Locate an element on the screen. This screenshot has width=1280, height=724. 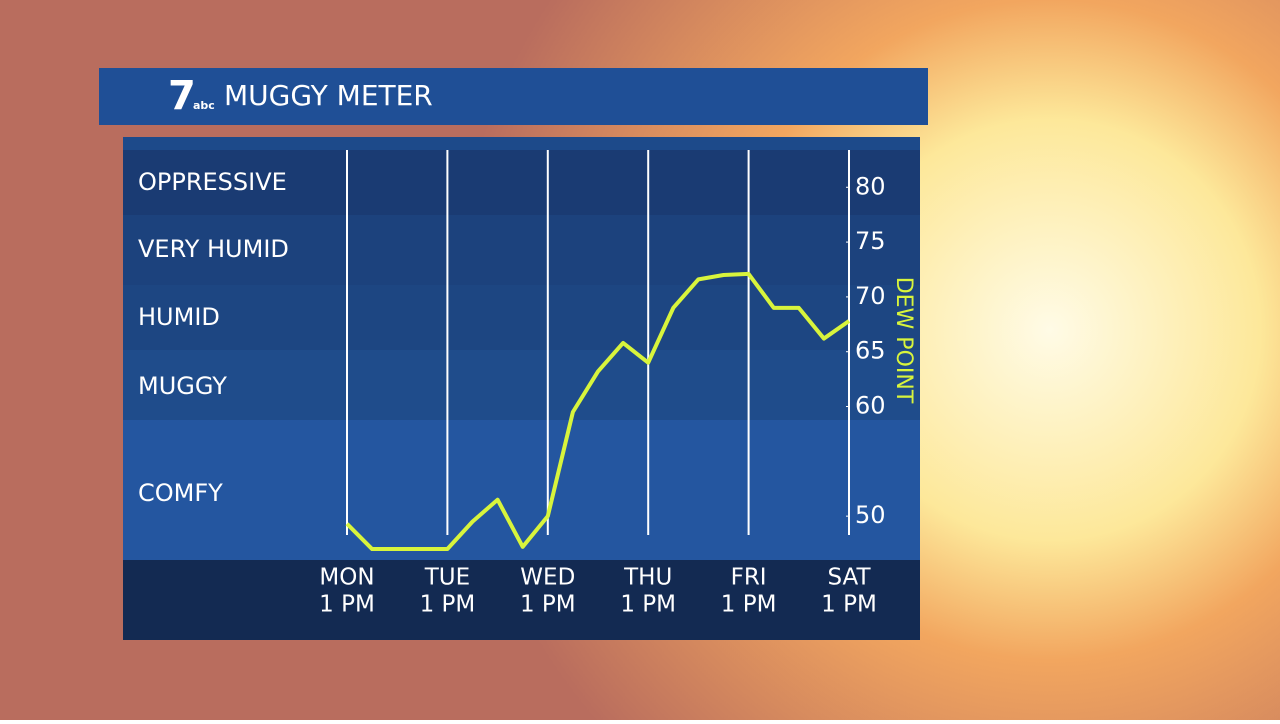
band-label: COMFY is located at coordinates (180, 493).